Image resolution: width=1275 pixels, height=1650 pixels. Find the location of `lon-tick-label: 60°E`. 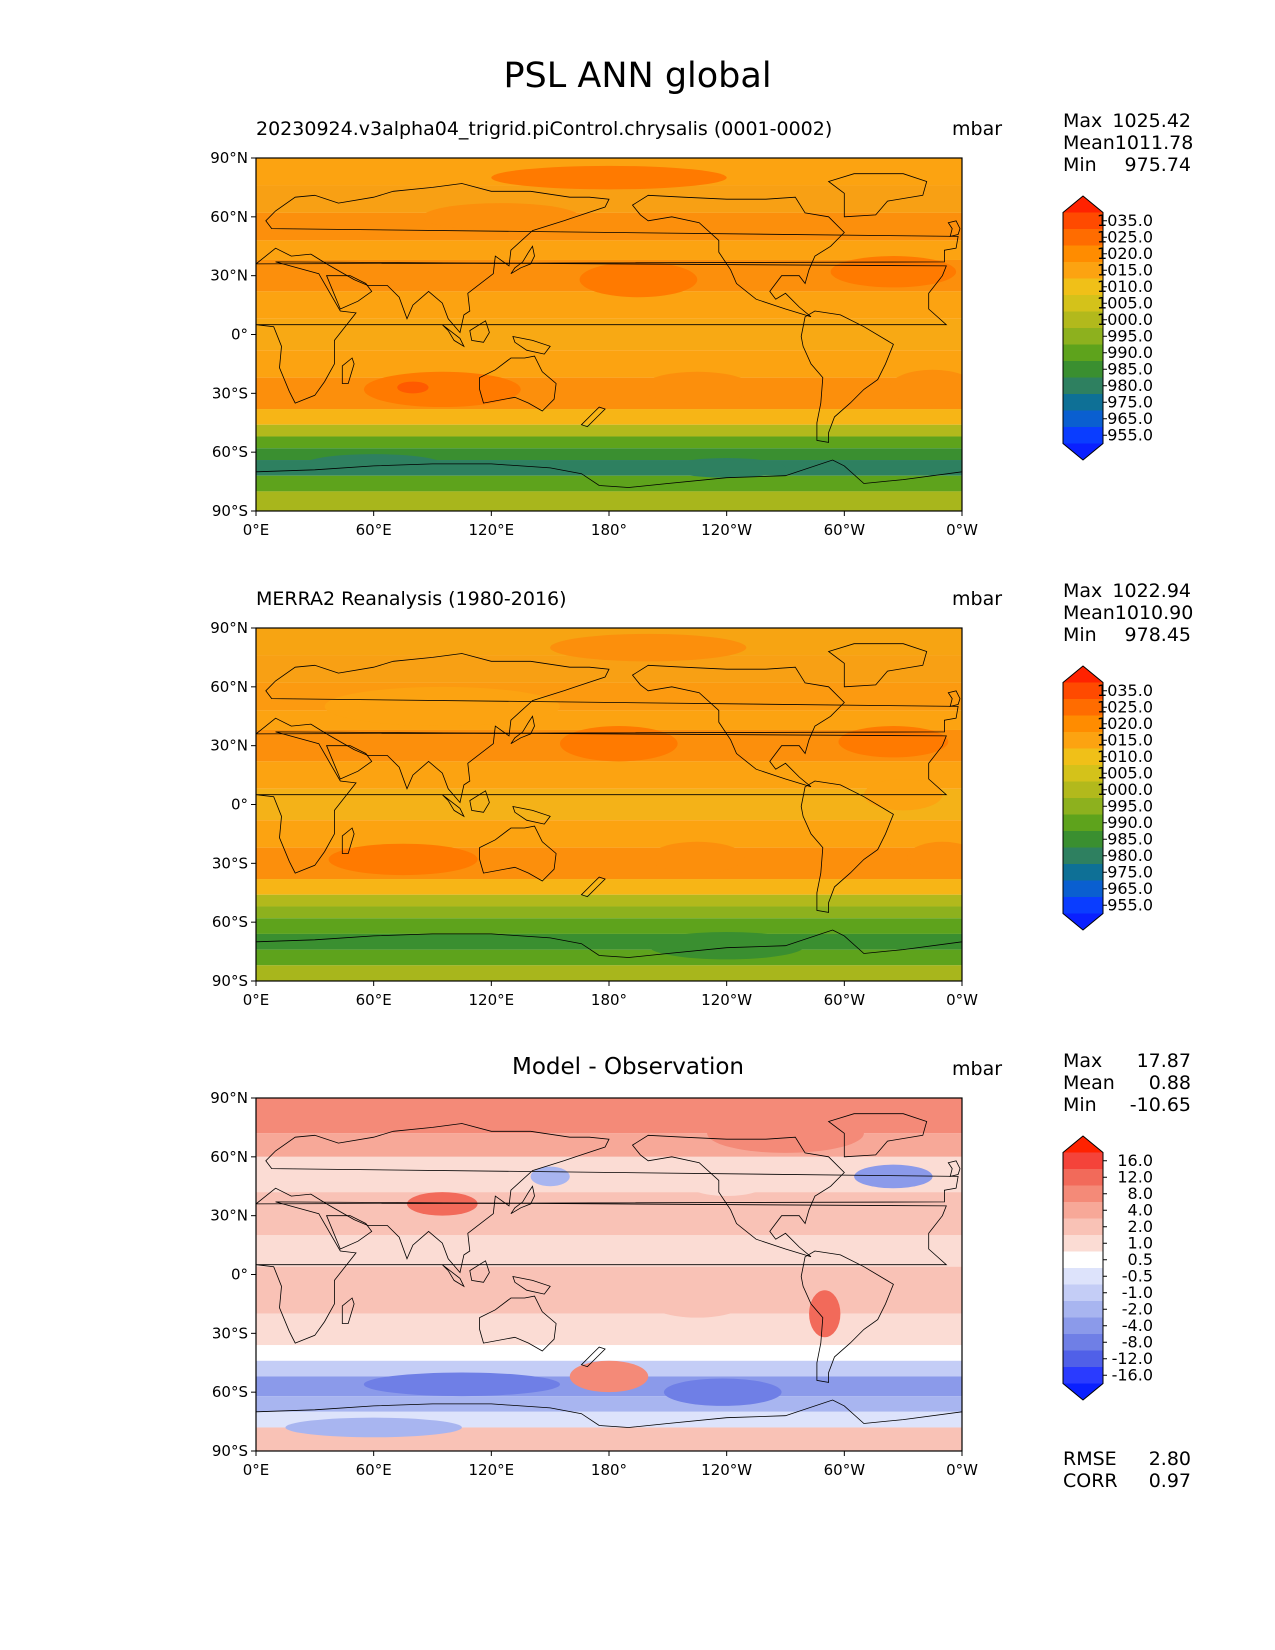

lon-tick-label: 60°E is located at coordinates (374, 1470).